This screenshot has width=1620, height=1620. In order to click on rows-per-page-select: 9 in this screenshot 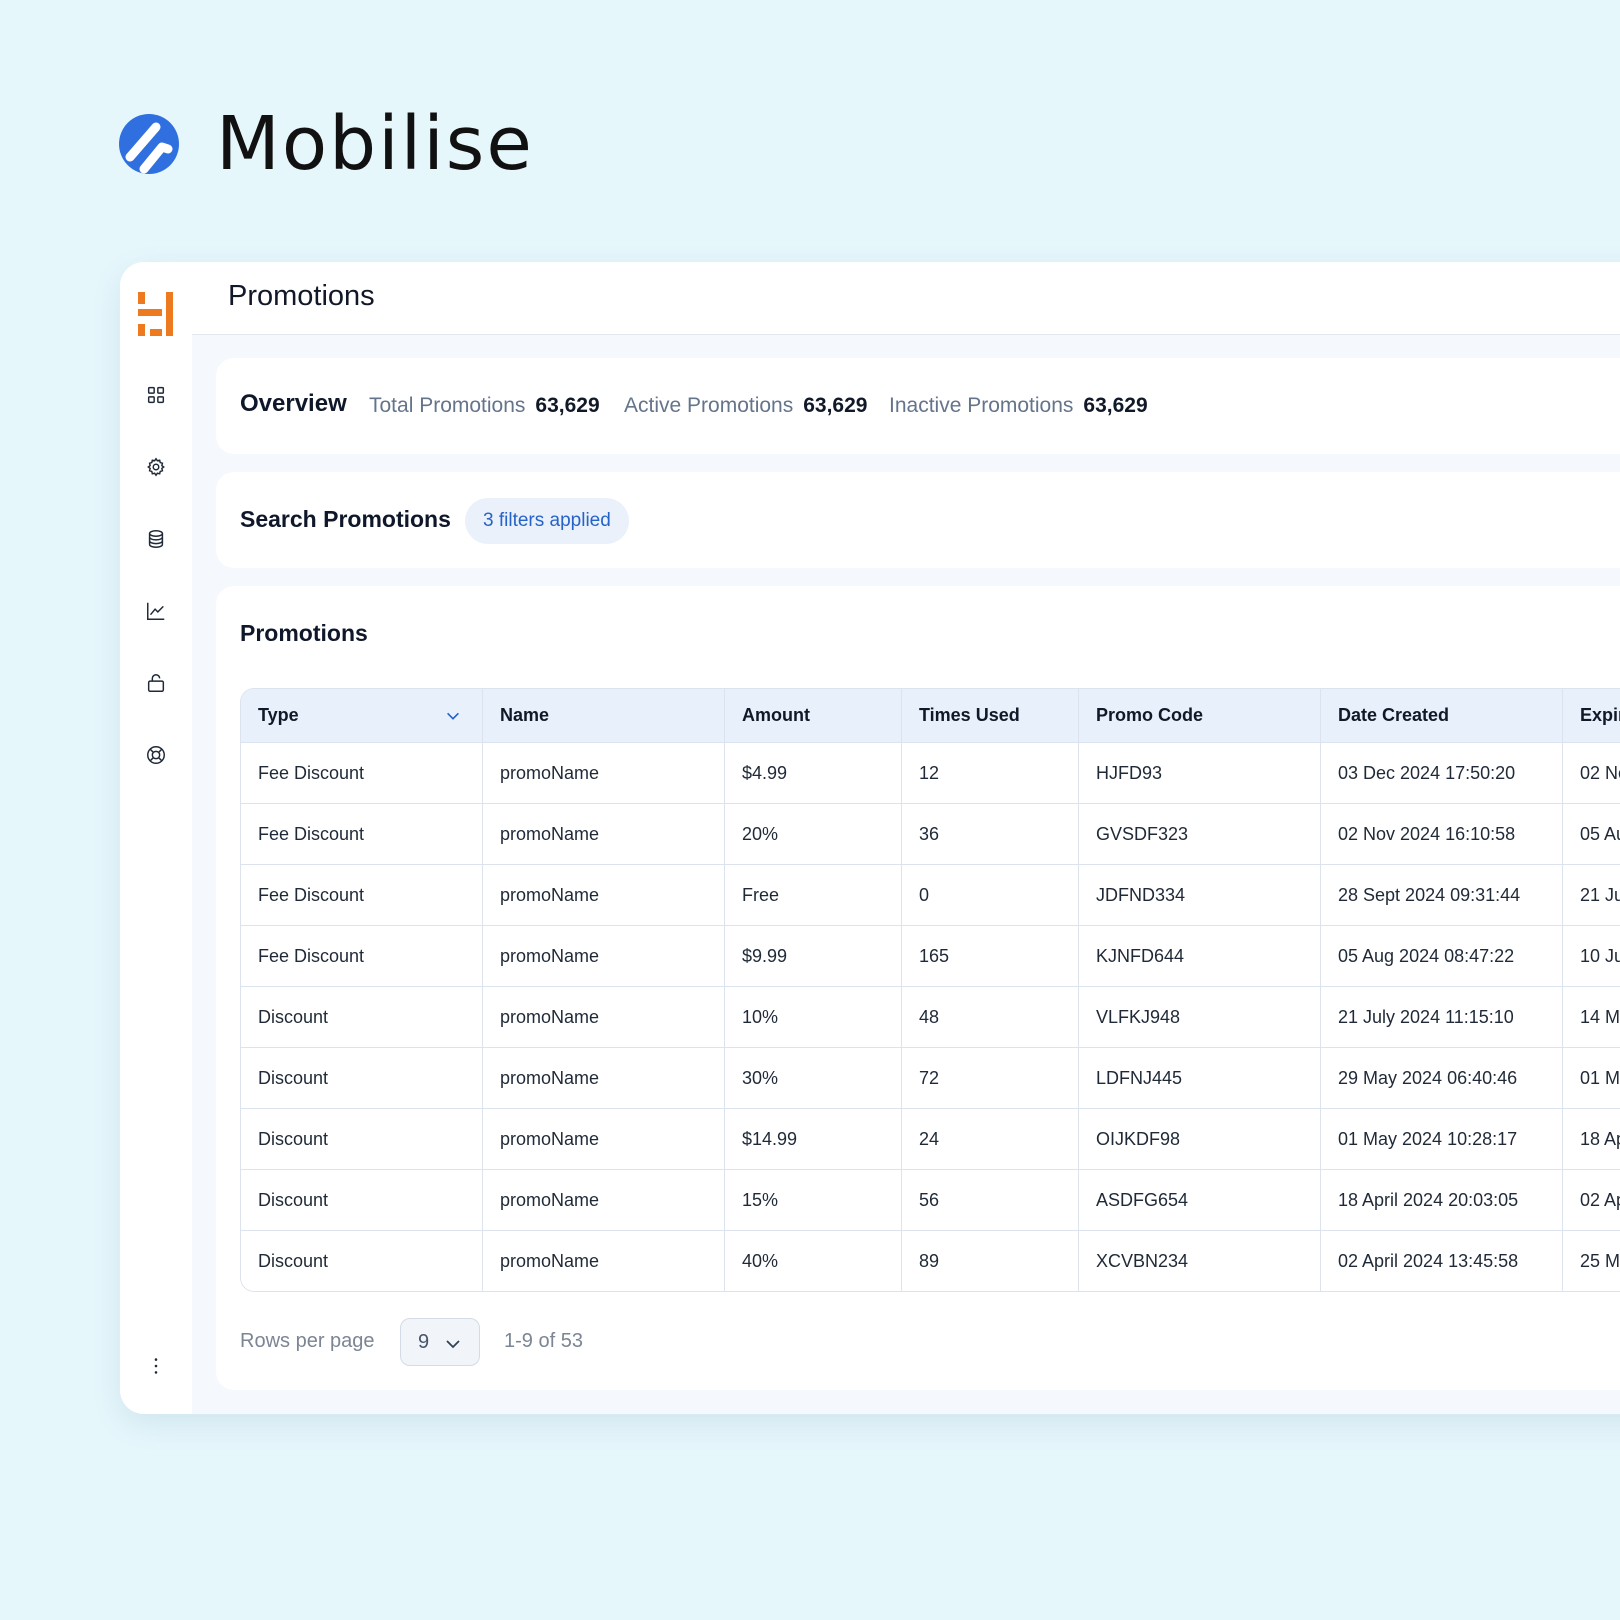, I will do `click(440, 1342)`.